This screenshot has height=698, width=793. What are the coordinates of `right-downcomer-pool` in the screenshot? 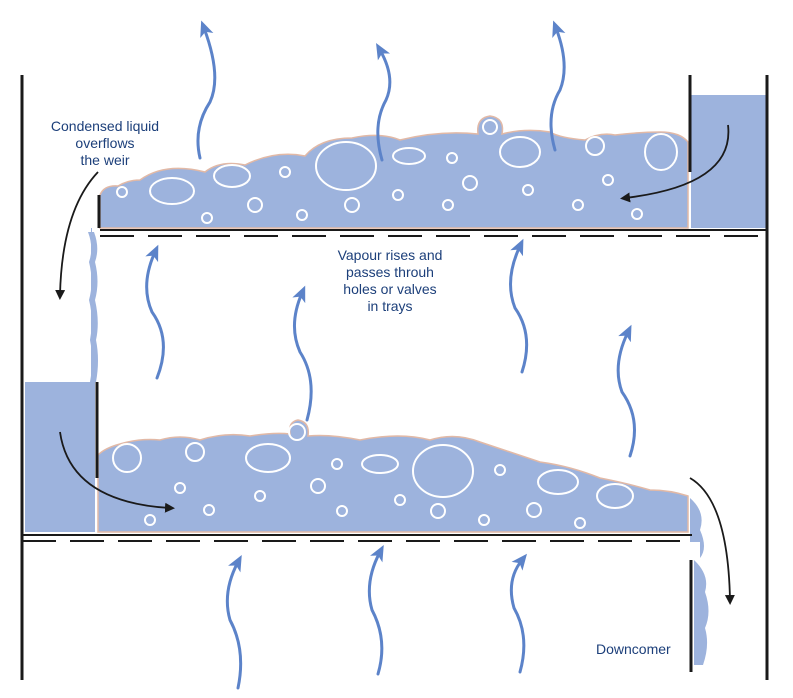 It's located at (701, 612).